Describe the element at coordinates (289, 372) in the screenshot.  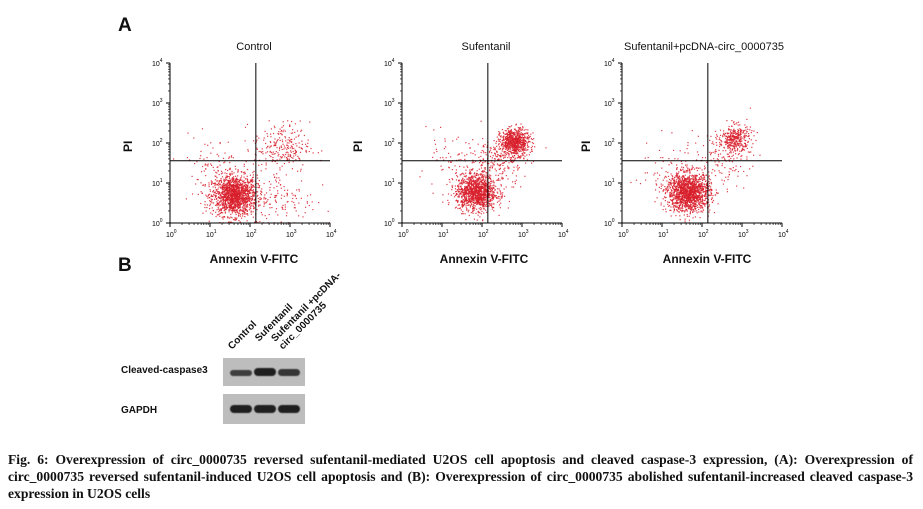
I see `band-caspase3-sufentanil-pcdna` at that location.